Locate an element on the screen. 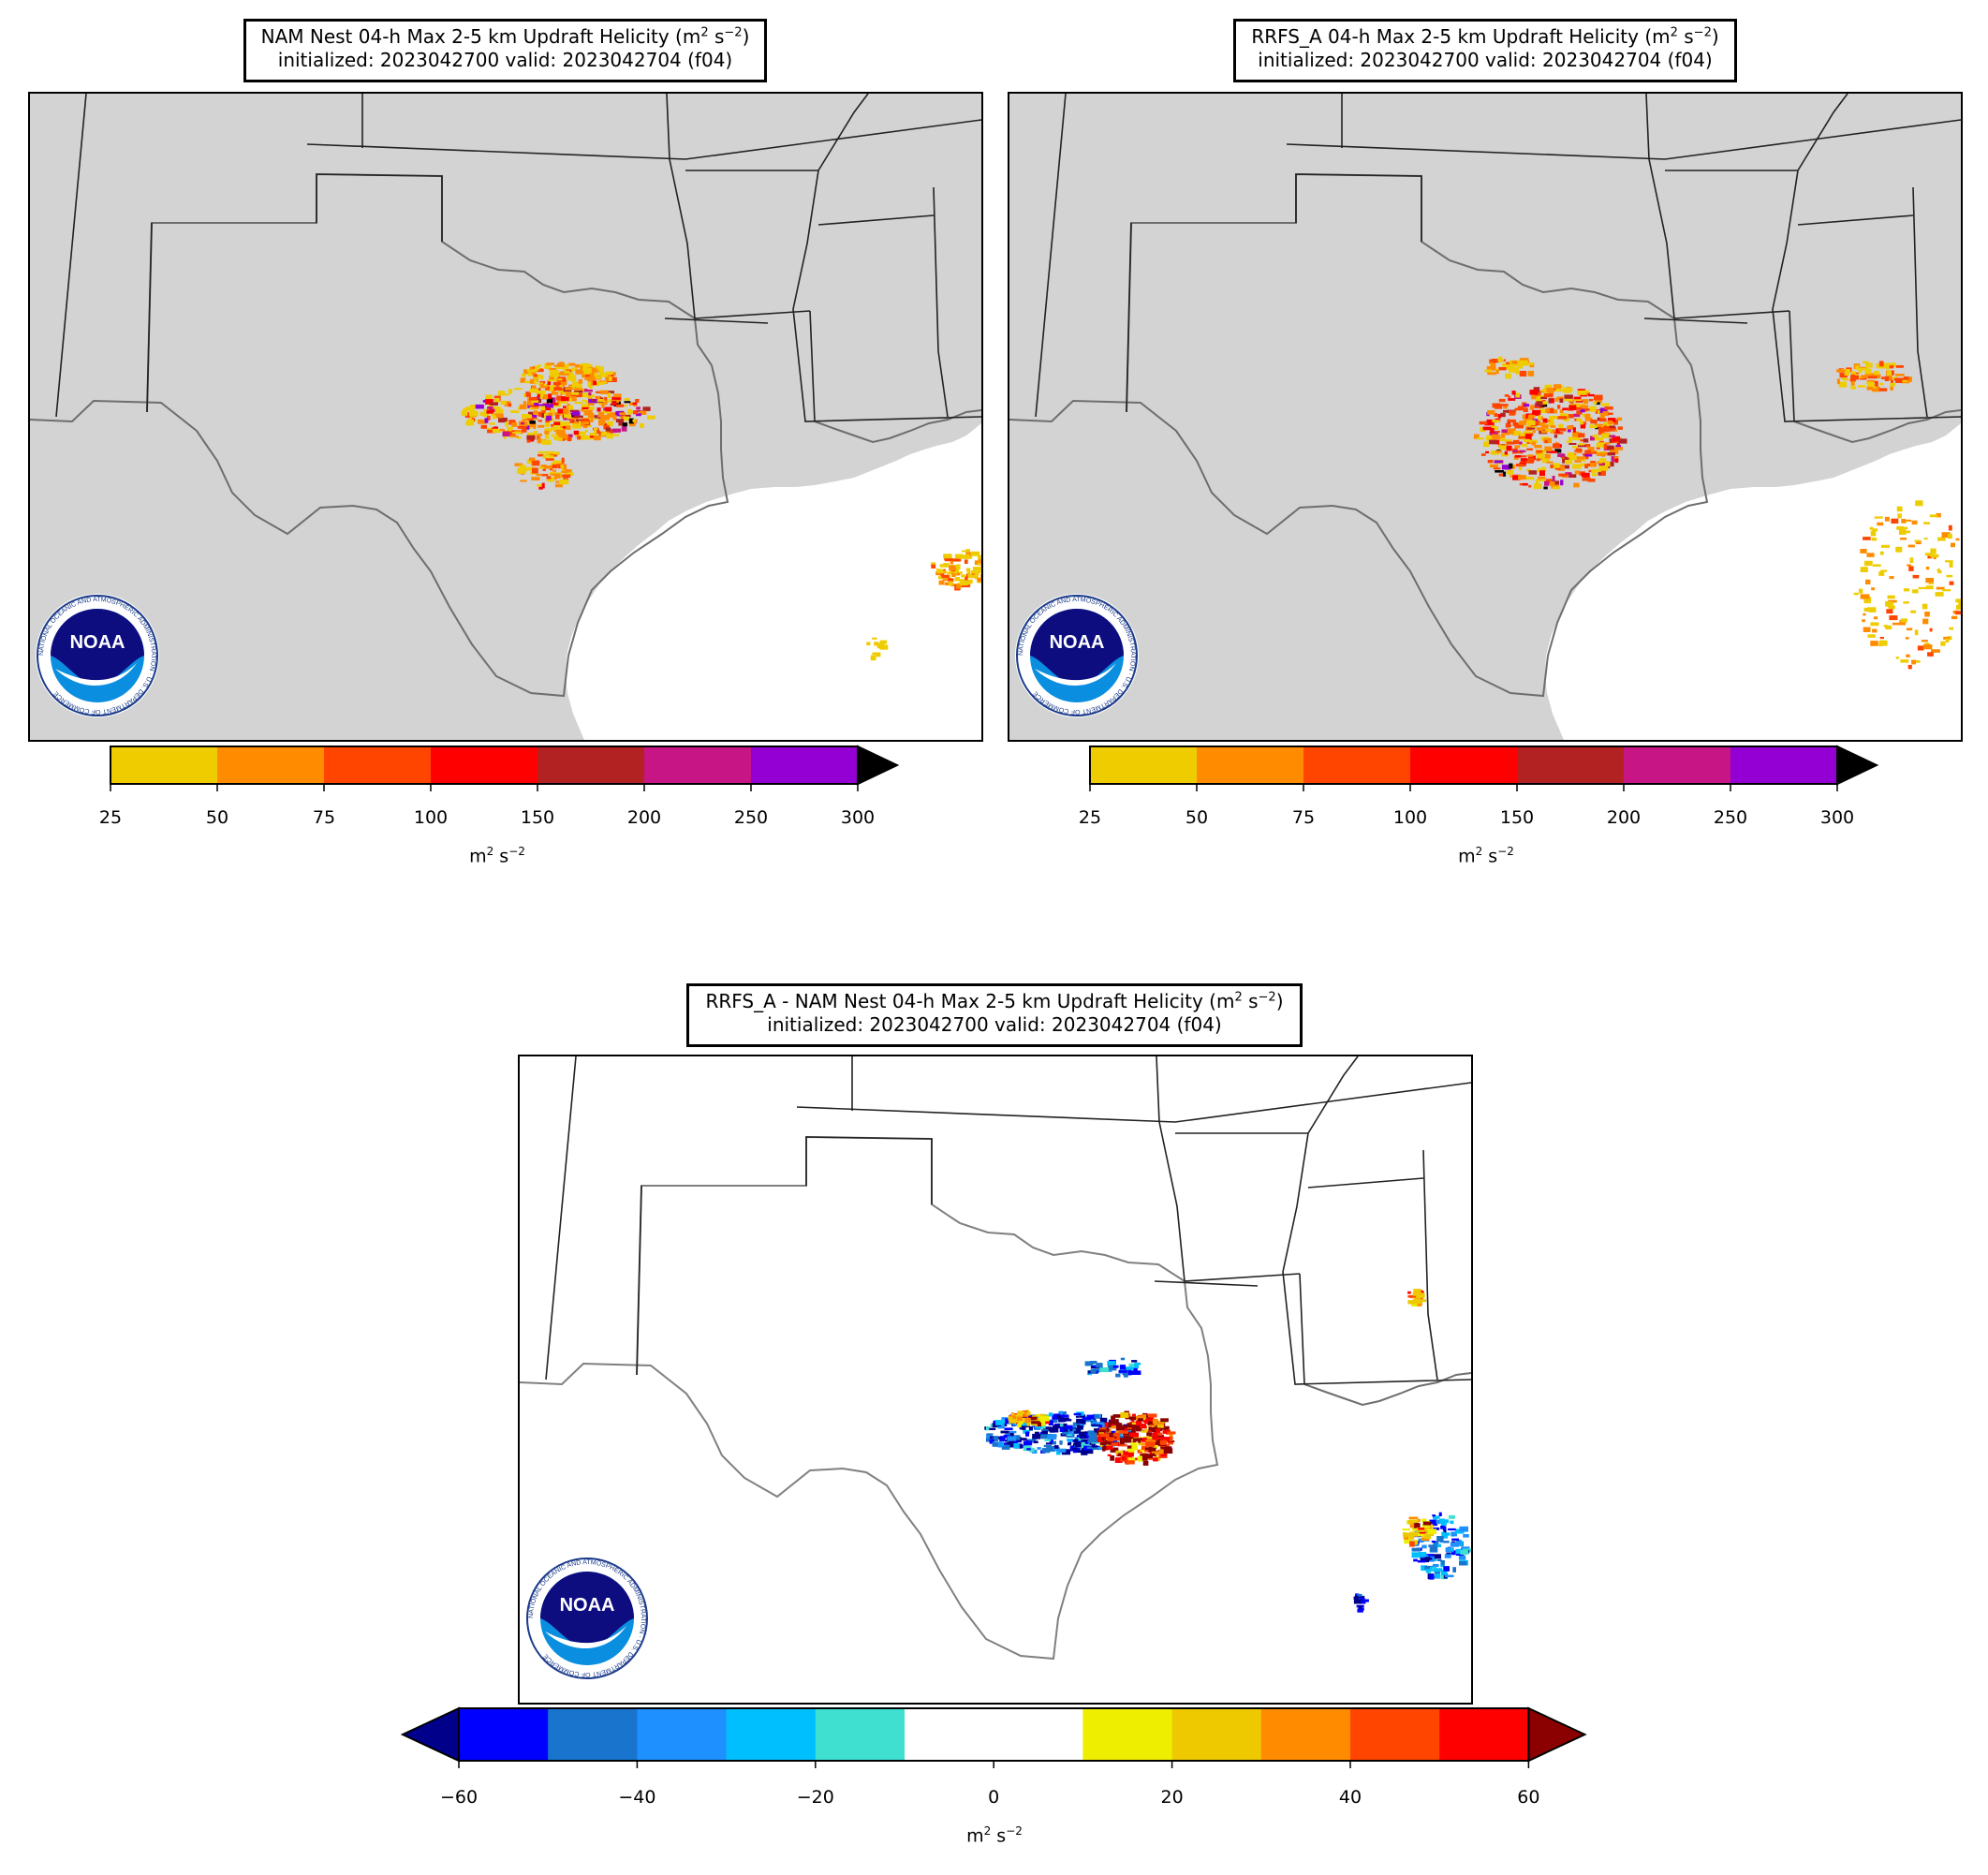 The image size is (1988, 1875). colorbar-tick-label: 0 is located at coordinates (994, 1797).